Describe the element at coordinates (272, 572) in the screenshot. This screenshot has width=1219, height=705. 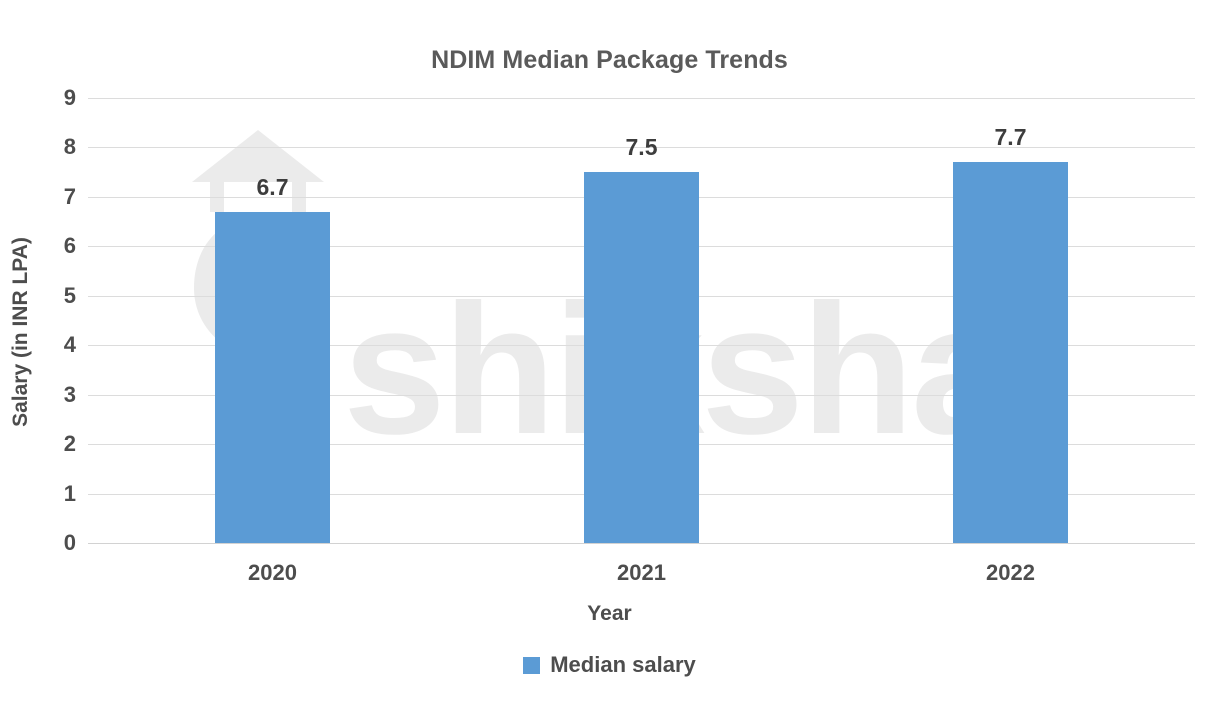
I see `x-tick-label: 2020` at that location.